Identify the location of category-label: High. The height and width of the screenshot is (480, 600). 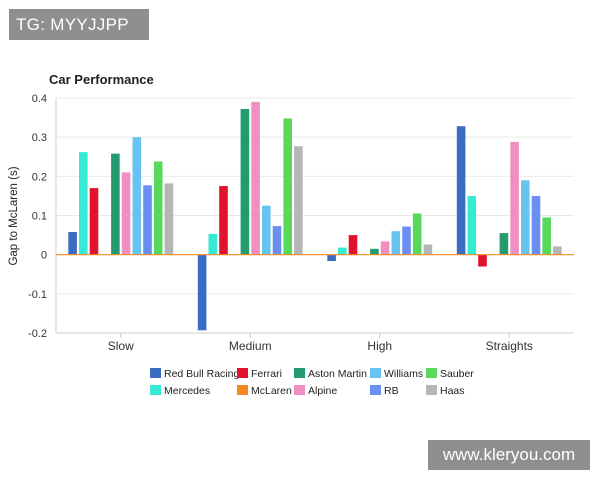
(379, 346).